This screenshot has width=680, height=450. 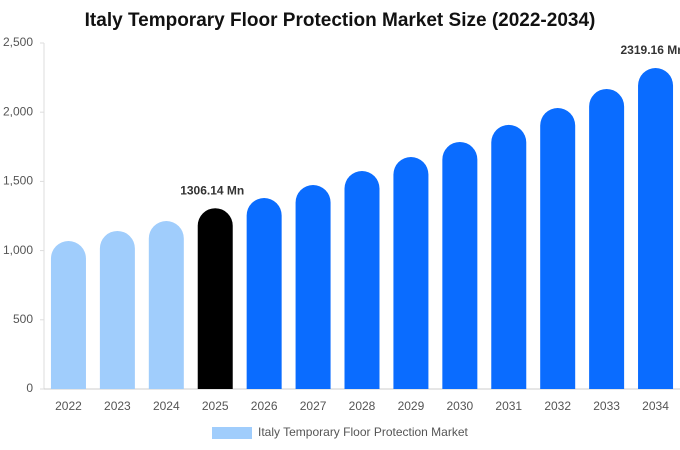 I want to click on x-tick-label: 2025, so click(x=215, y=406).